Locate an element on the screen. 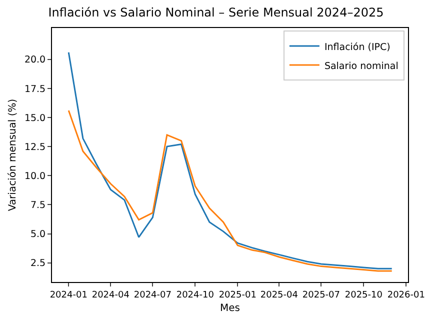  y-tick-label: 5.0 is located at coordinates (38, 234).